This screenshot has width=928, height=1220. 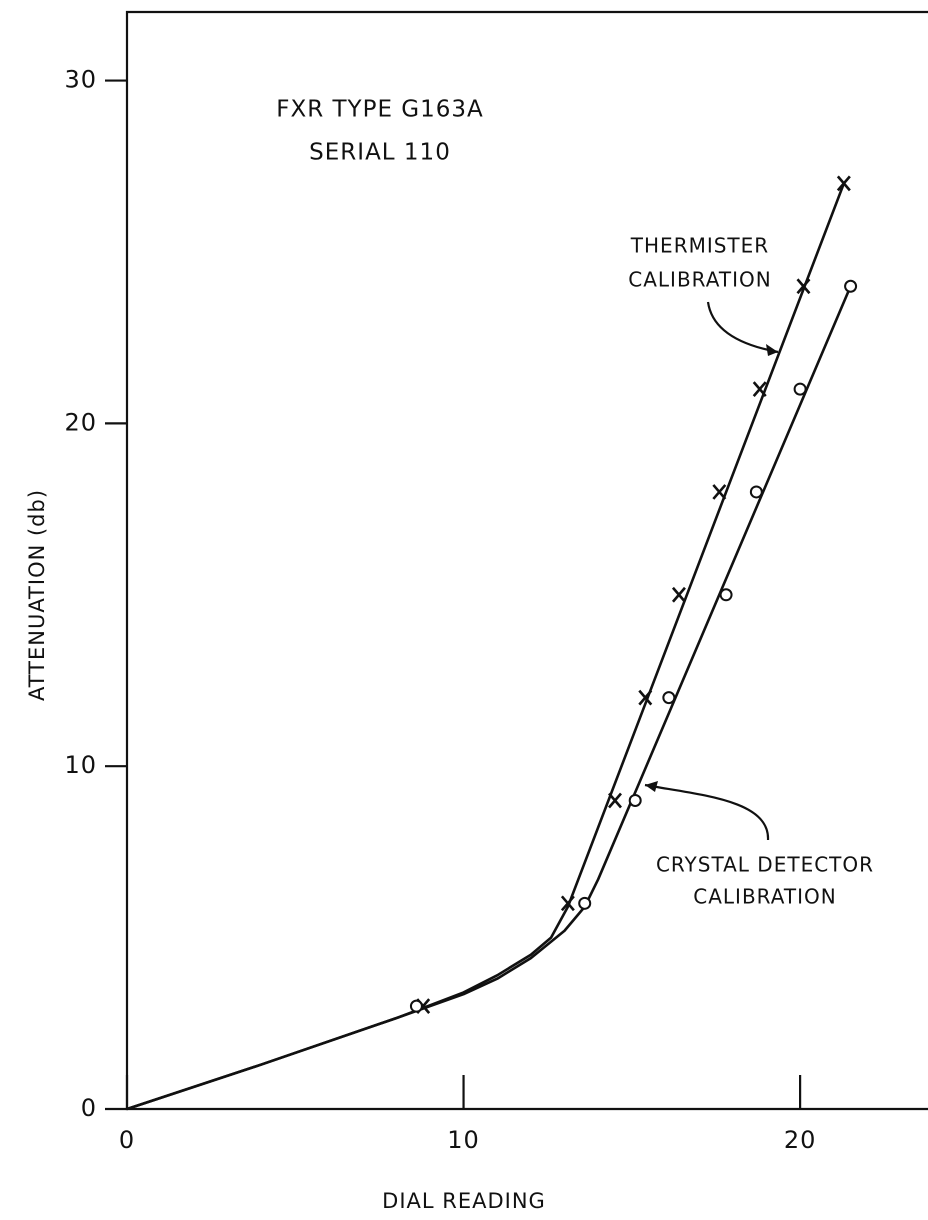 What do you see at coordinates (80, 80) in the screenshot?
I see `y-tick-label: 30` at bounding box center [80, 80].